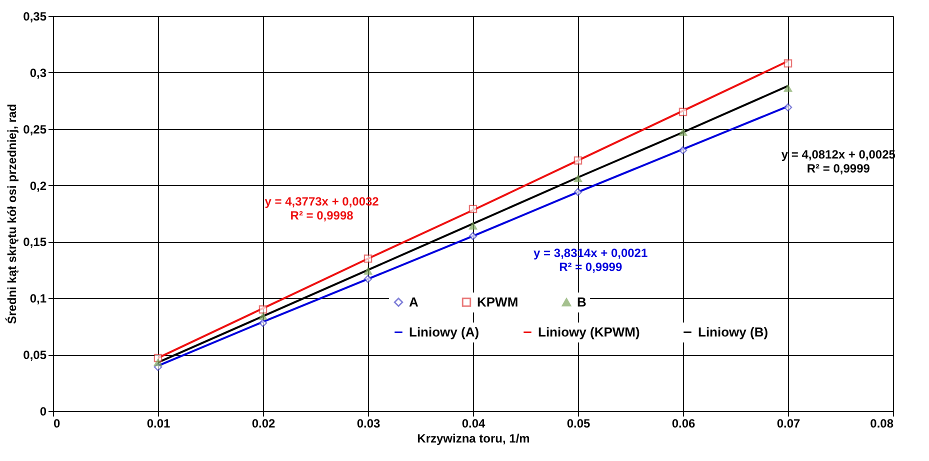  What do you see at coordinates (38, 299) in the screenshot?
I see `y-tick-label: 0,1` at bounding box center [38, 299].